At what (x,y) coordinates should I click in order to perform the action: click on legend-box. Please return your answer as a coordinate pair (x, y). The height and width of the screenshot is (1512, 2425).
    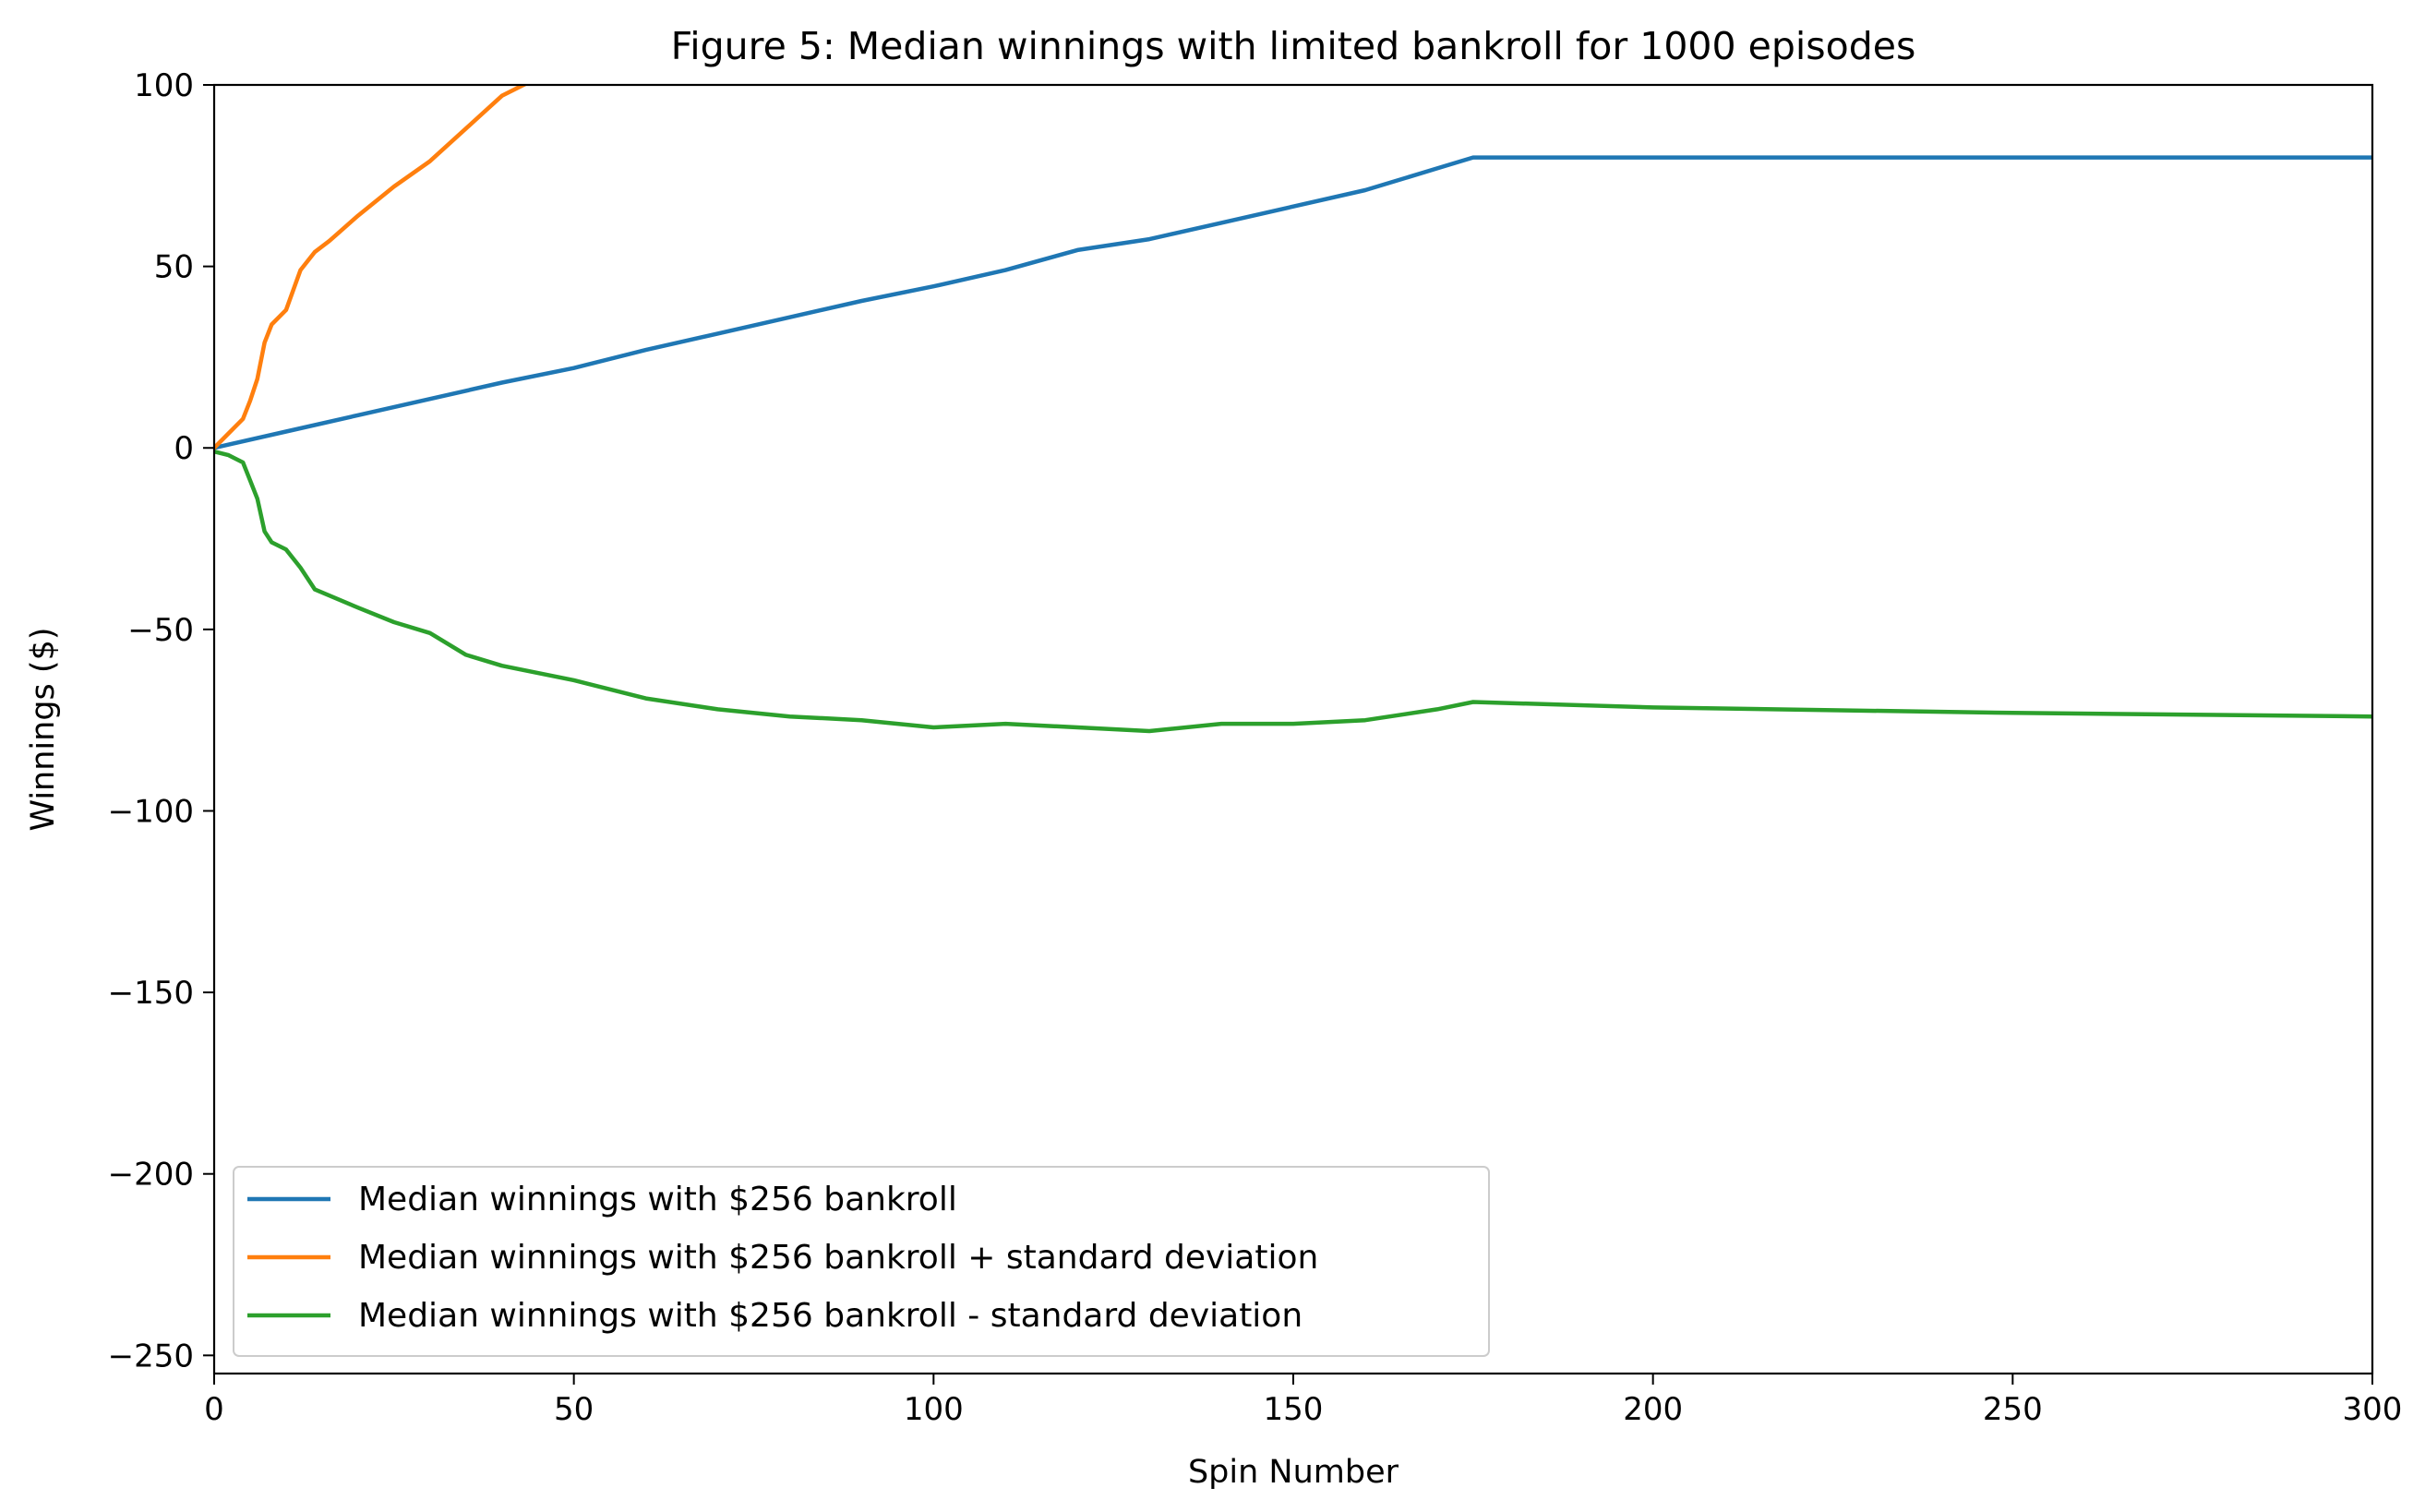
    Looking at the image, I should click on (861, 1261).